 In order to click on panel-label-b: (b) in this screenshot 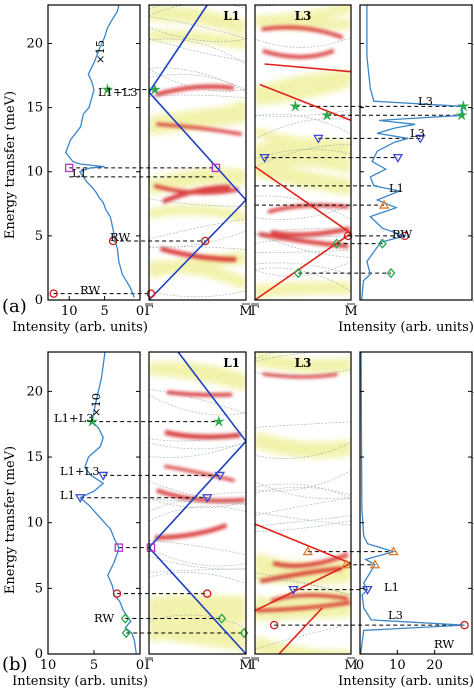, I will do `click(15, 664)`.